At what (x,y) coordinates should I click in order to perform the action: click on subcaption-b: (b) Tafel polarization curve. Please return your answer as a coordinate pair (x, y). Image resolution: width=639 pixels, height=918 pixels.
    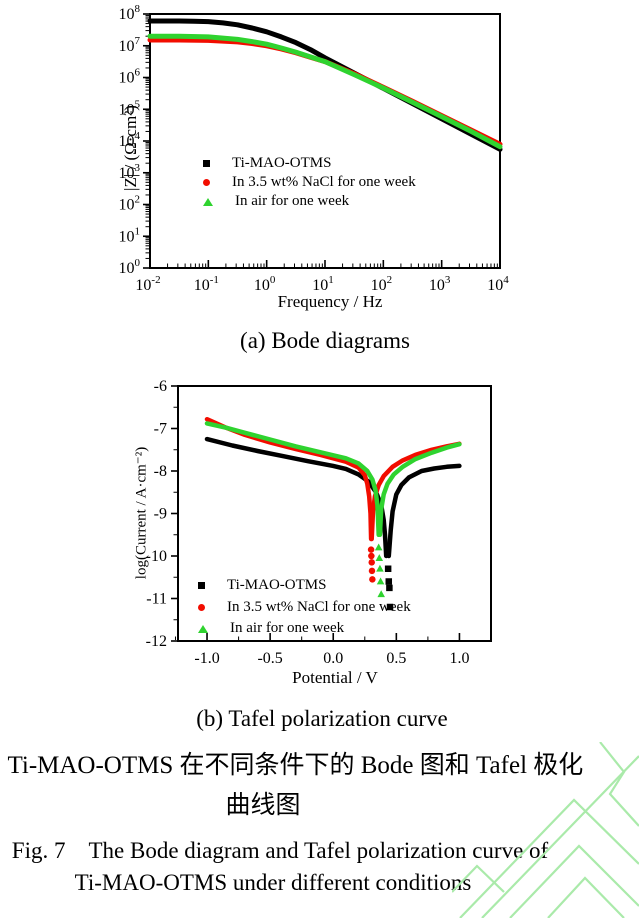
    Looking at the image, I should click on (322, 718).